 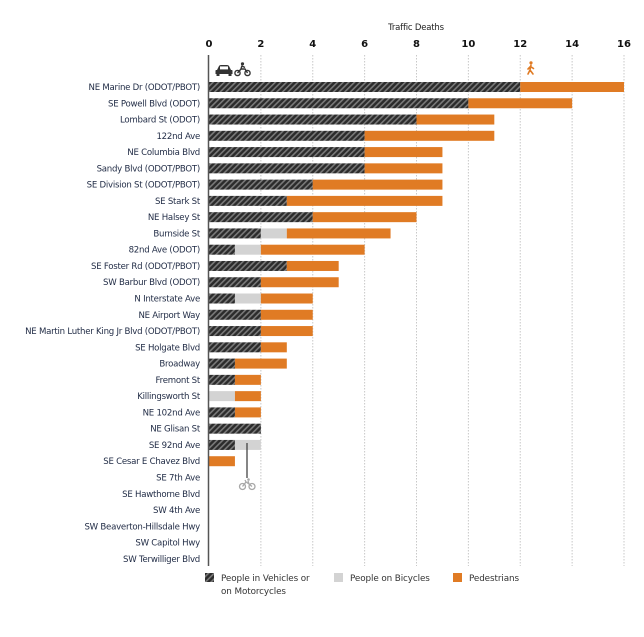 I want to click on x-tick-label: 0, so click(x=209, y=44).